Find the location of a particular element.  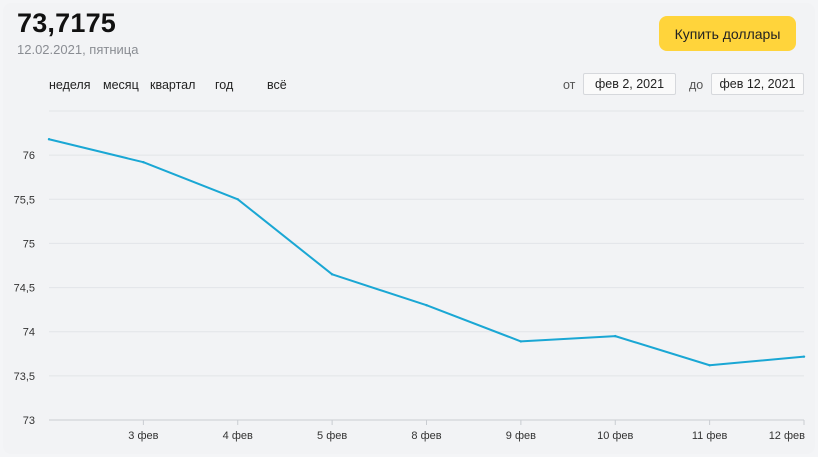

y-tick-label: 76 is located at coordinates (29, 156).